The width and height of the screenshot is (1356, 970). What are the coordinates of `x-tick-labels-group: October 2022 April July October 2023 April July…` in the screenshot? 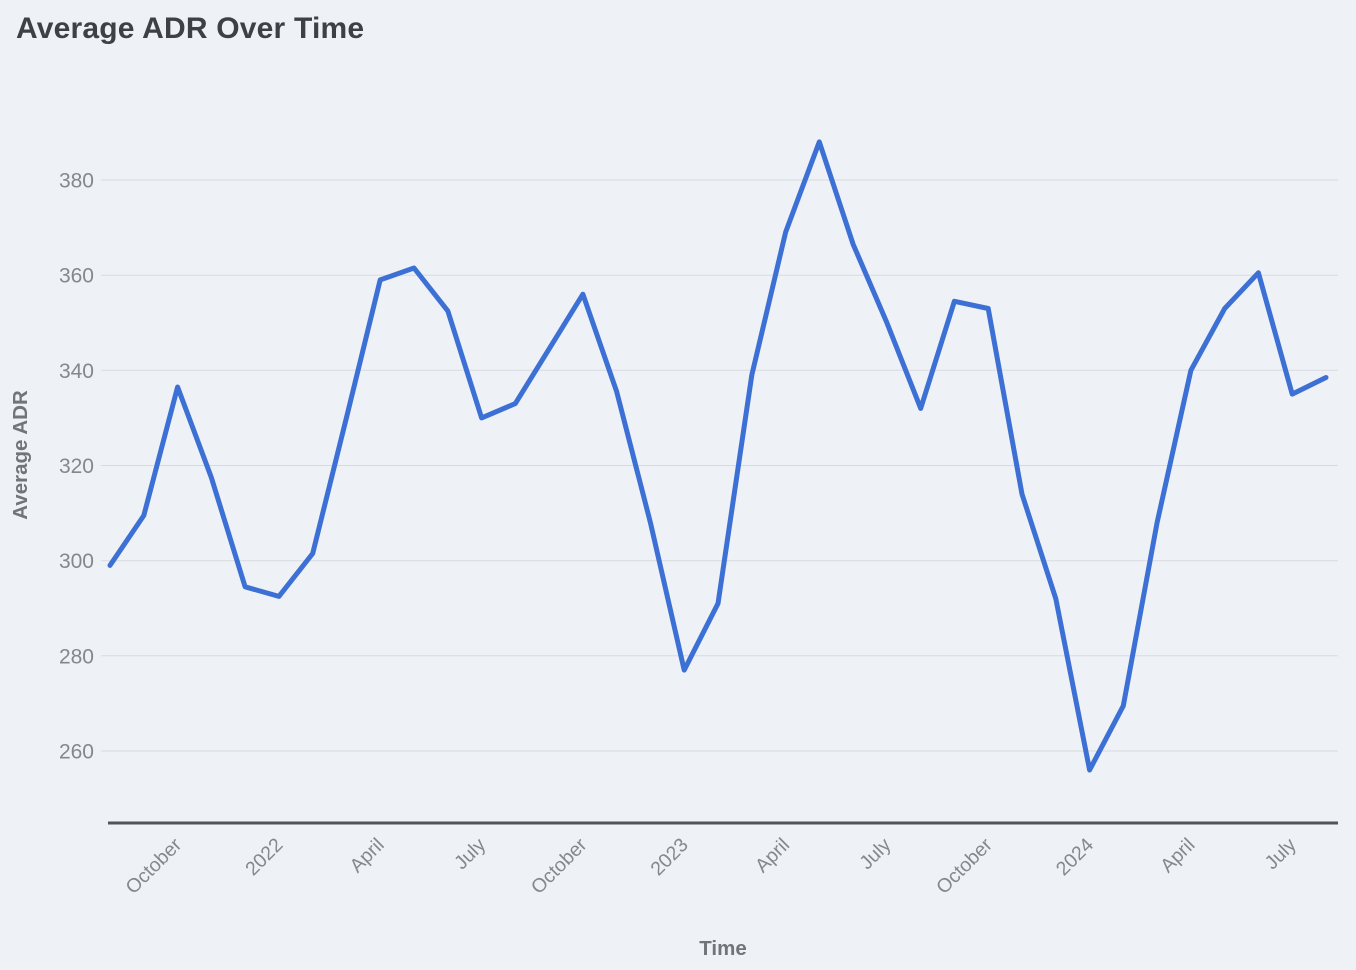 It's located at (711, 866).